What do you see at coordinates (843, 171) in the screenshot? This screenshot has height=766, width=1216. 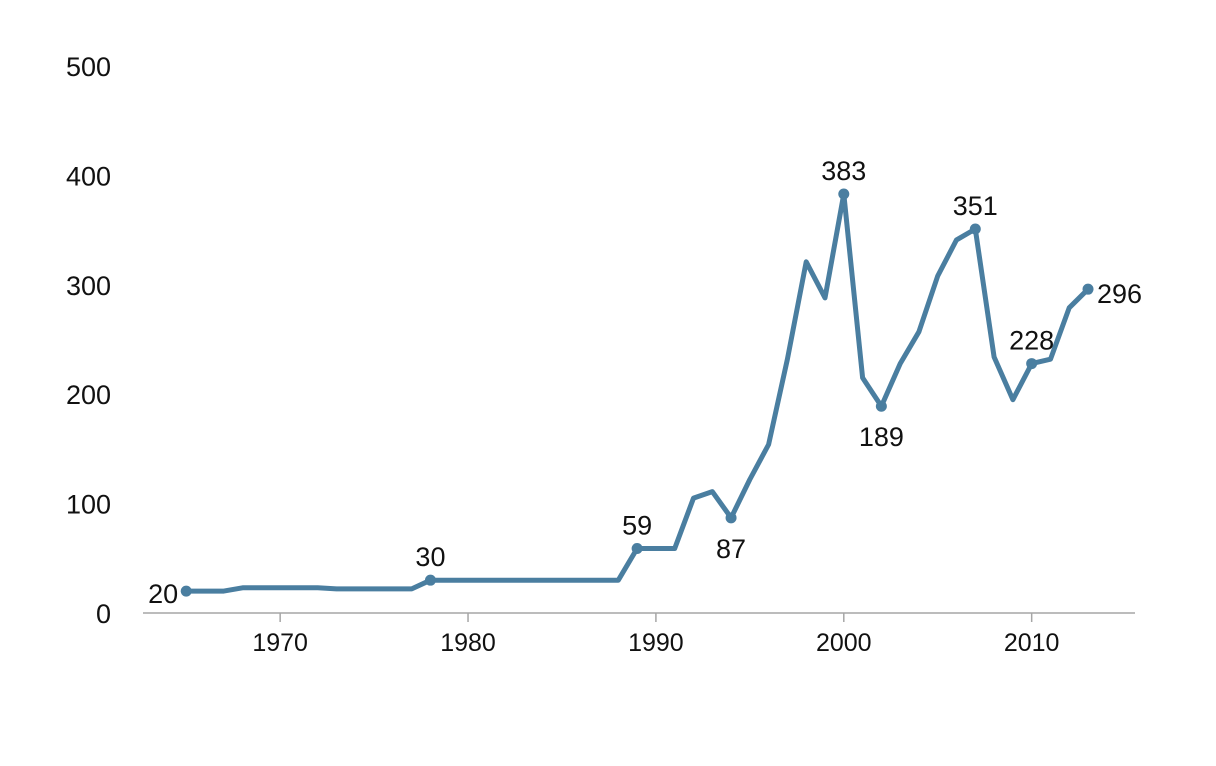 I see `data-label: 383` at bounding box center [843, 171].